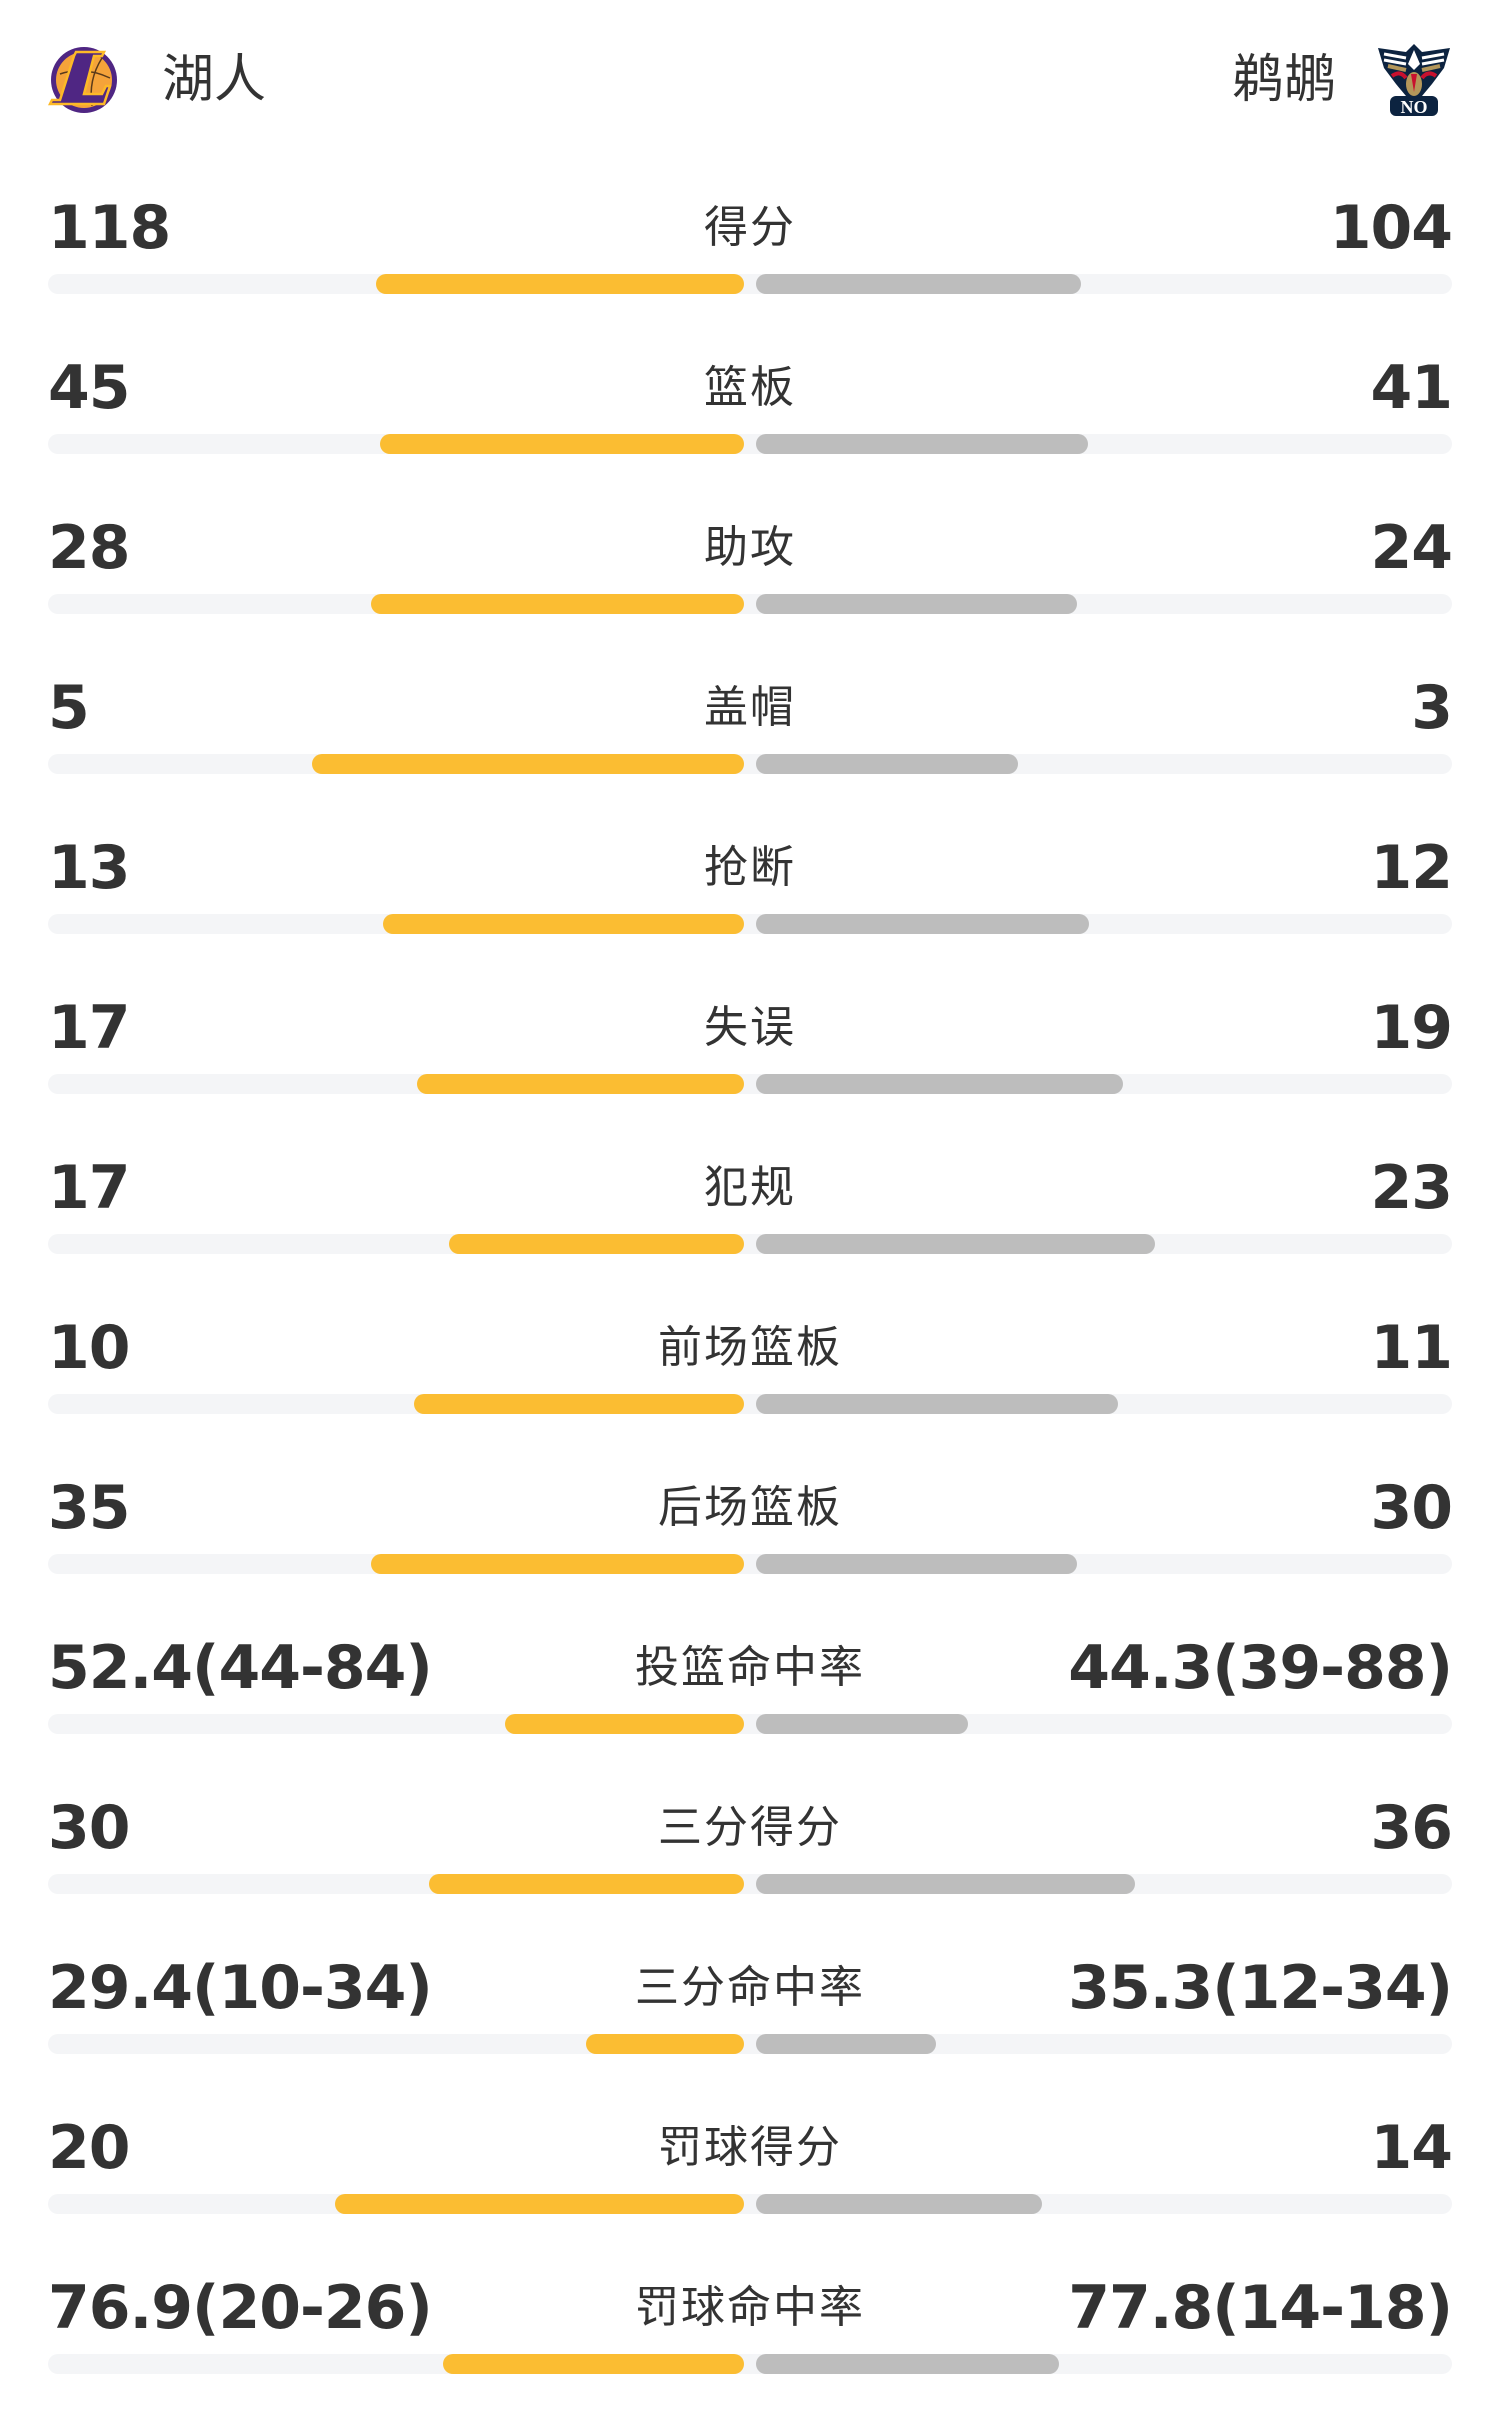  Describe the element at coordinates (1411, 1028) in the screenshot. I see `away-stat-value: 19` at that location.